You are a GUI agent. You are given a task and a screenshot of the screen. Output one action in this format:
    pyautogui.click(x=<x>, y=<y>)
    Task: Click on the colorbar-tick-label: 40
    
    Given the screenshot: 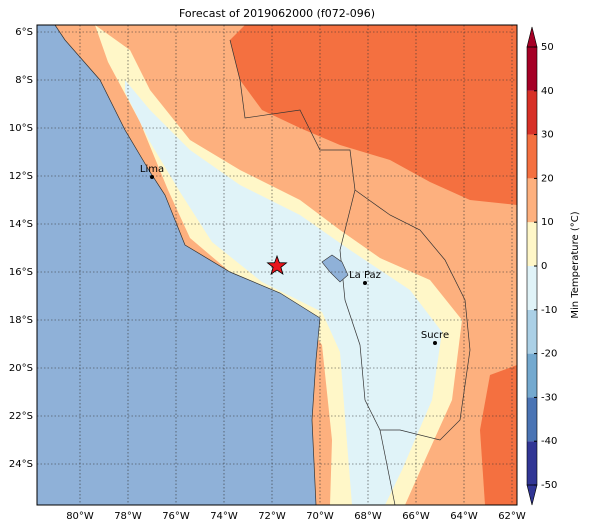 What is the action you would take?
    pyautogui.click(x=547, y=91)
    